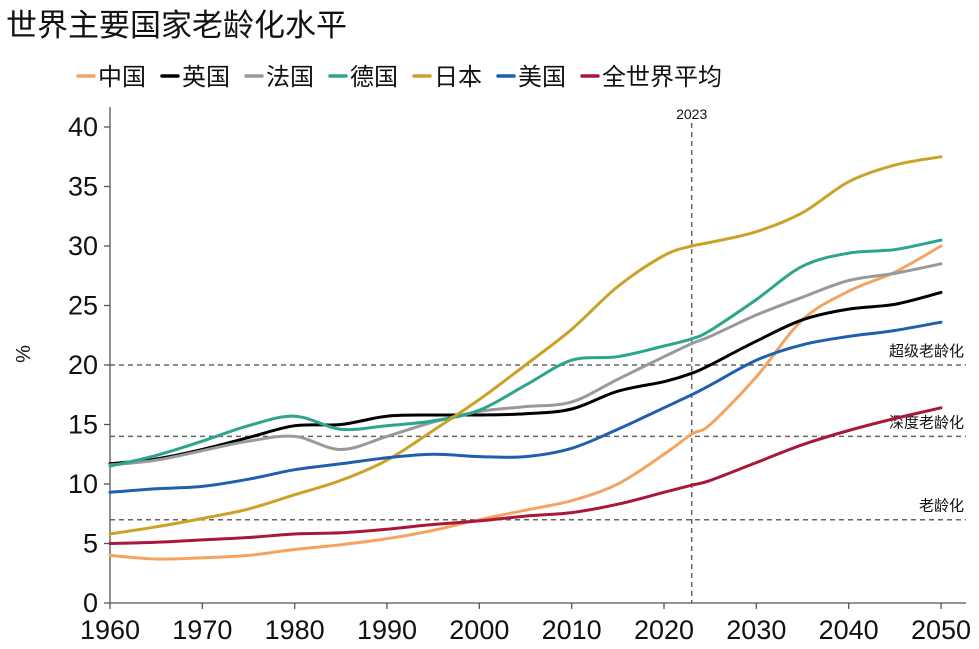 Image resolution: width=979 pixels, height=649 pixels. I want to click on legend-label-6: 美国, so click(542, 77).